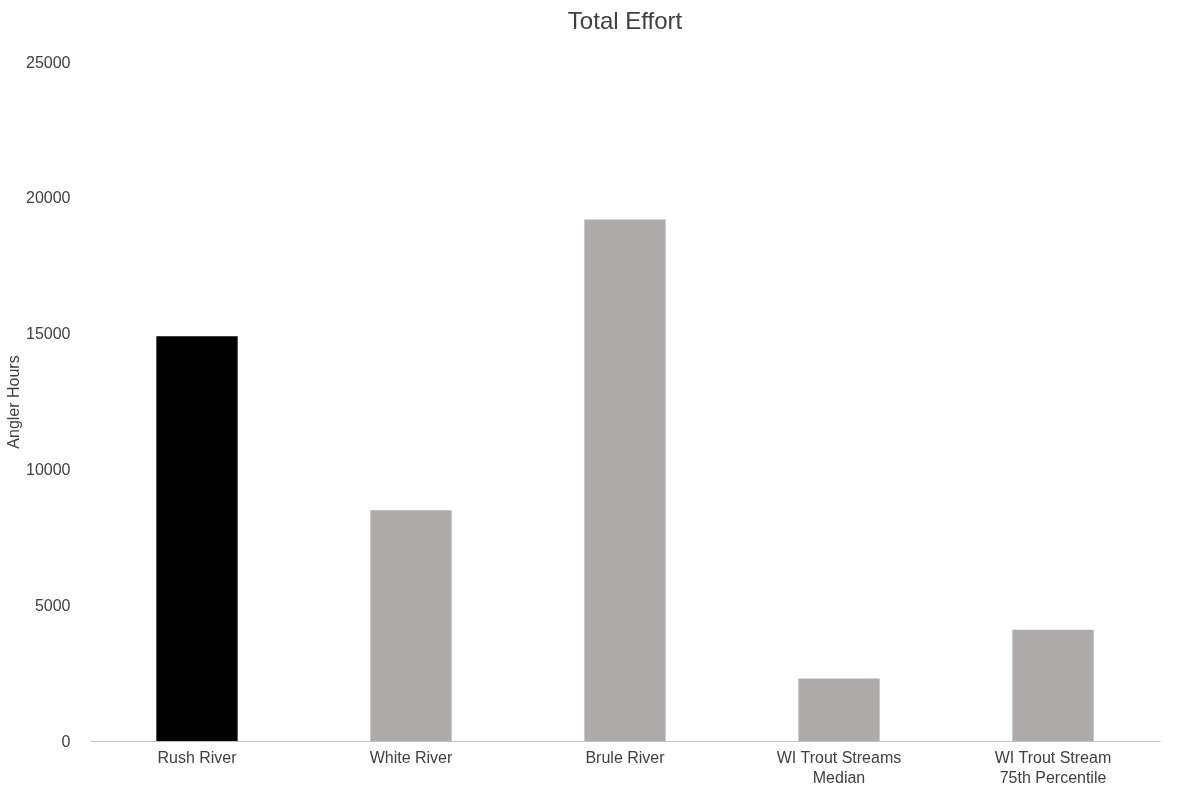 This screenshot has height=804, width=1191. Describe the element at coordinates (625, 757) in the screenshot. I see `x-tick-label: Brule River` at that location.